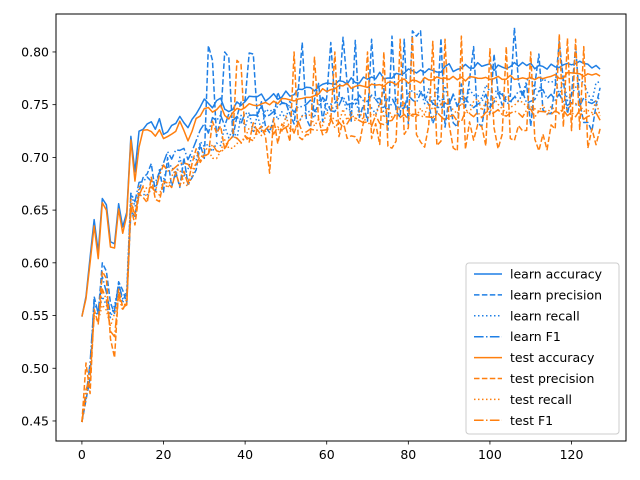  Describe the element at coordinates (38, 236) in the screenshot. I see `y-axis: 0.45 0.50 0.55 0.60 0.65 0.70 0.75 0.80` at that location.